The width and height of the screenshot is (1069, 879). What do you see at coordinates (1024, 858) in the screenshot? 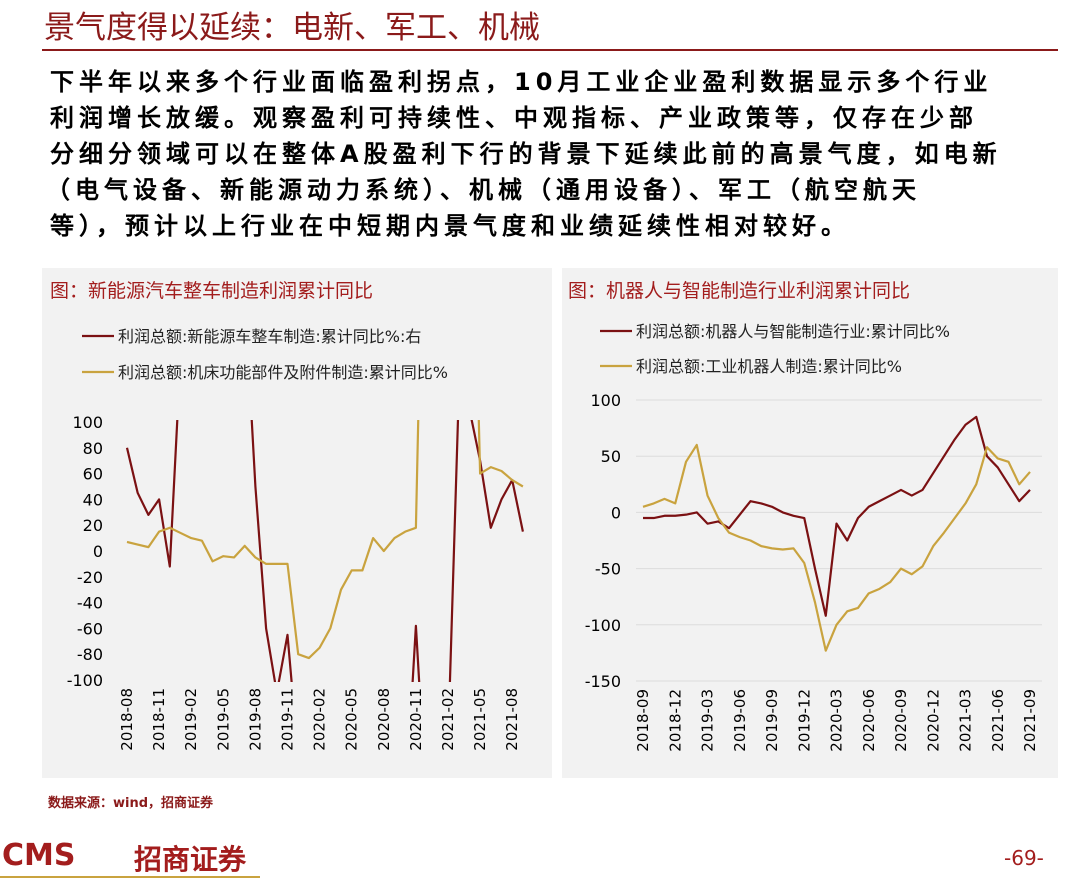
I see `page-number: -69-` at bounding box center [1024, 858].